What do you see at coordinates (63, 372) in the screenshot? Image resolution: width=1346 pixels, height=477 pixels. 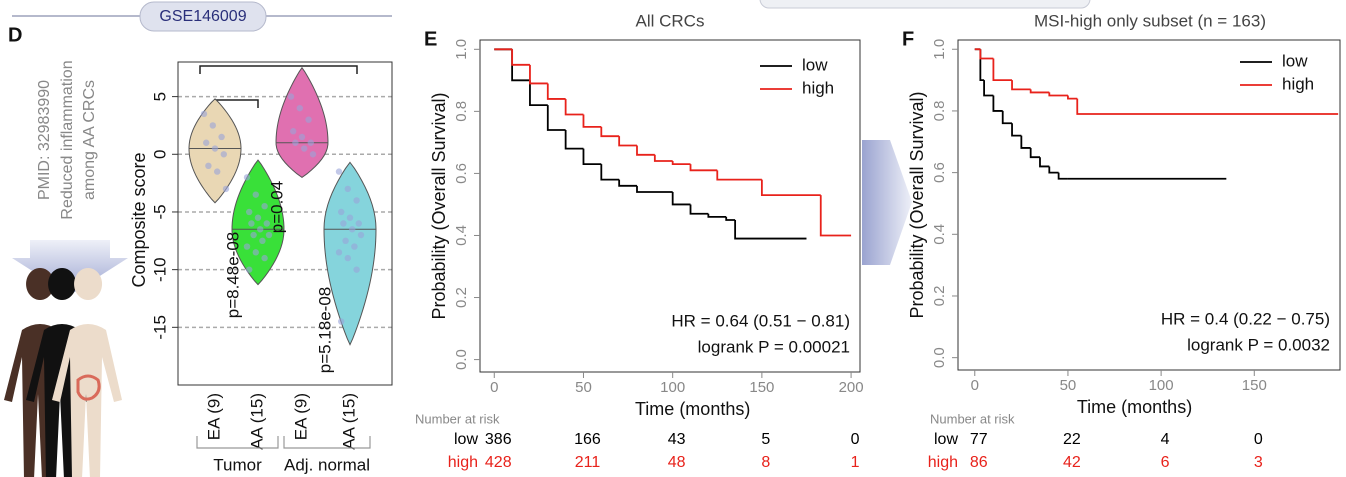 I see `human-figures` at bounding box center [63, 372].